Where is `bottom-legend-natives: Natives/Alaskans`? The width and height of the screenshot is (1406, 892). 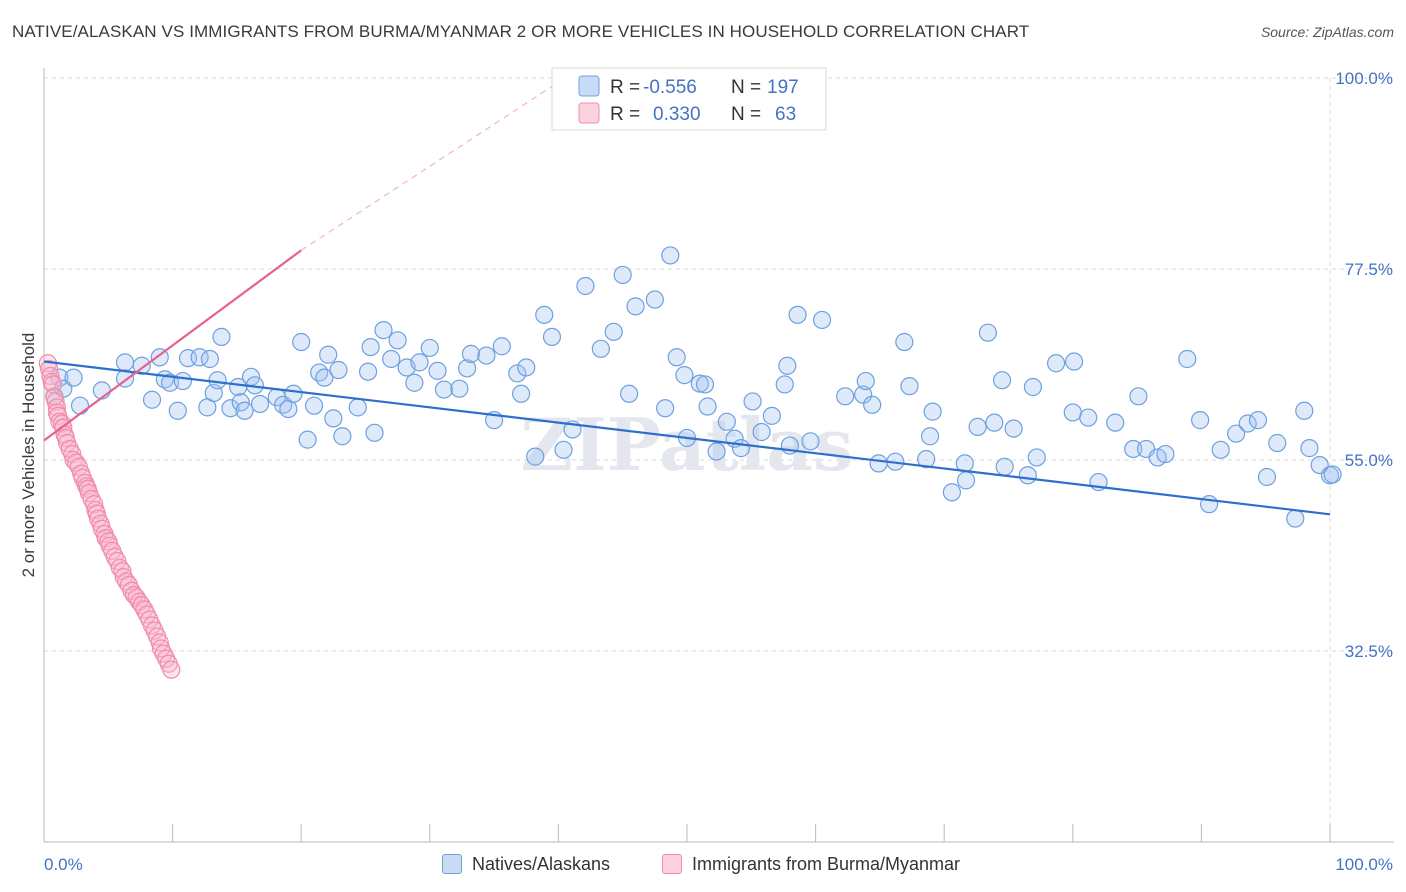
bottom-legend-natives: Natives/Alaskans is located at coordinates (526, 864).